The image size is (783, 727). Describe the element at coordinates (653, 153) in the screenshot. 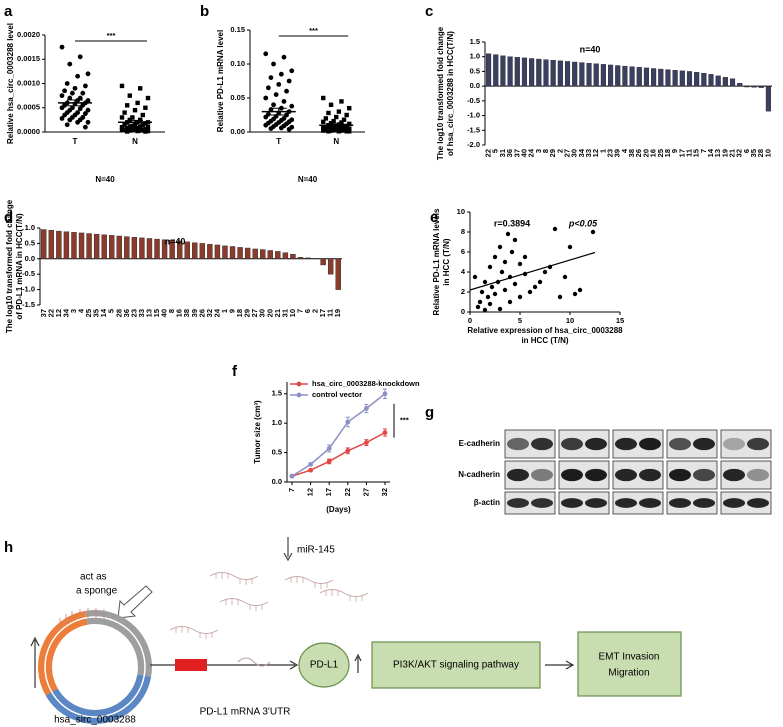

I see `x-tick-label: 16` at that location.